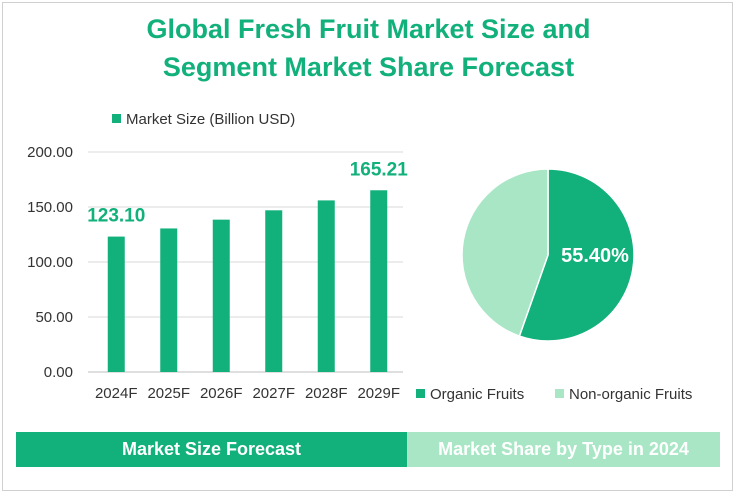 This screenshot has width=737, height=495. Describe the element at coordinates (168, 393) in the screenshot. I see `x-tick-label: 2025F` at that location.